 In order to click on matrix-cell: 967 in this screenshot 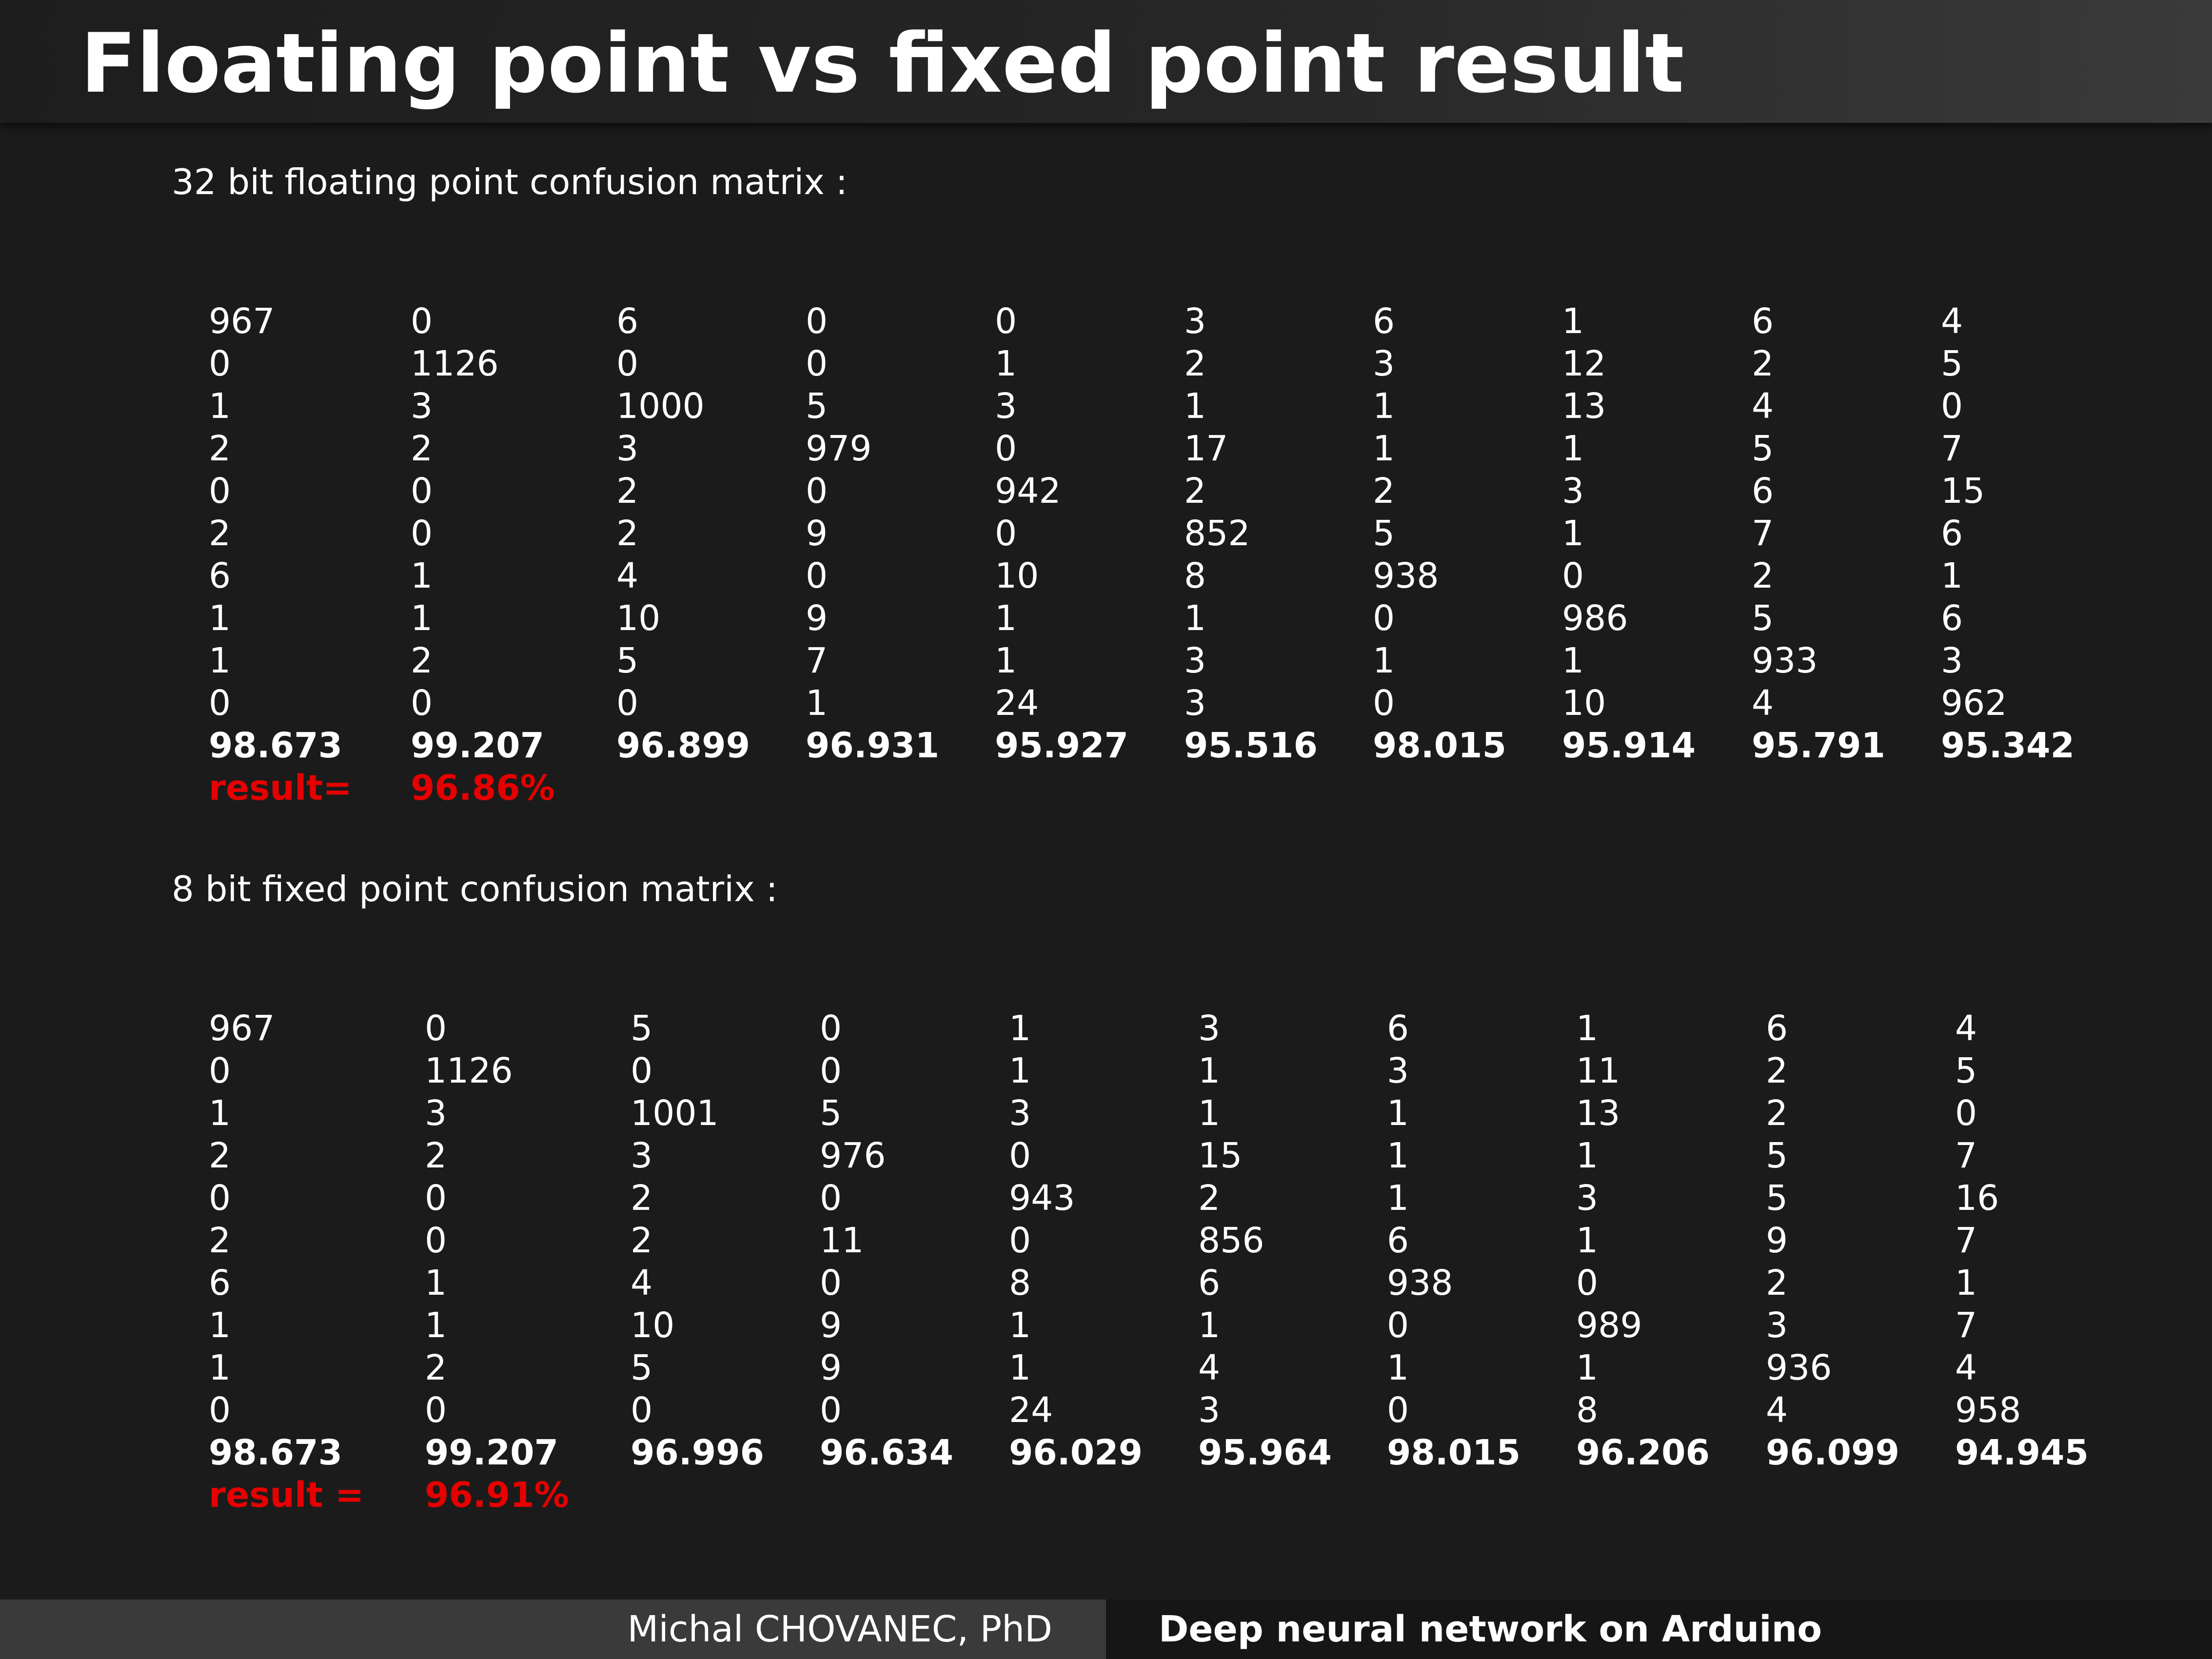, I will do `click(242, 321)`.